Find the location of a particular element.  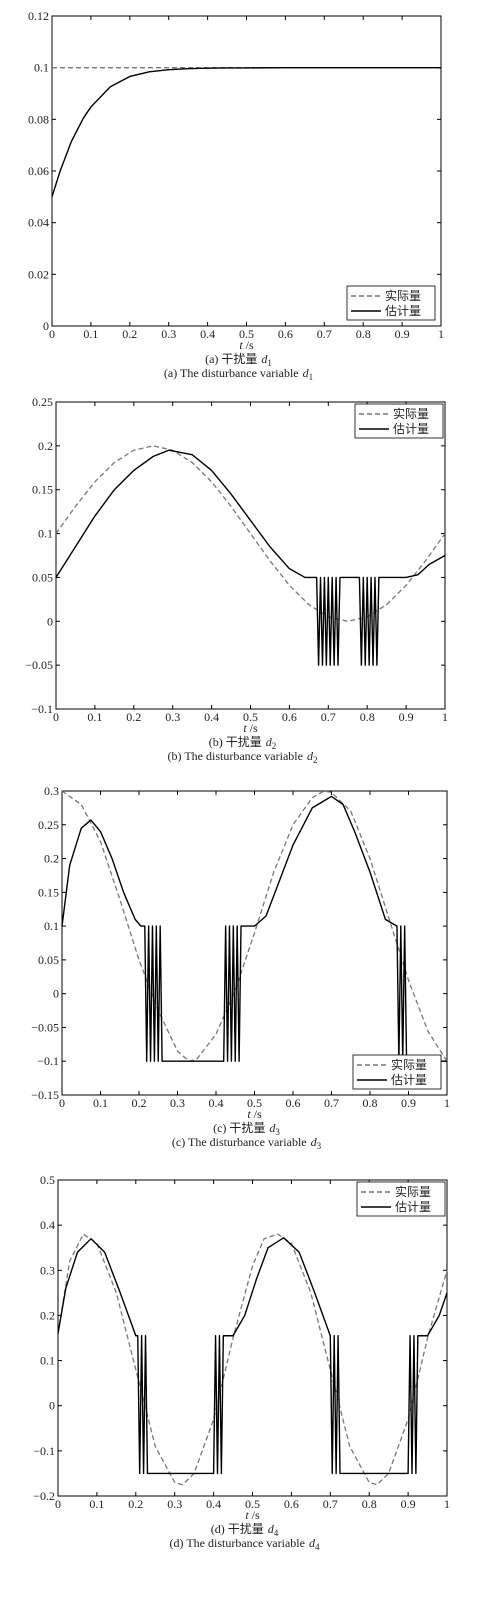

caption-cn: (d) 干扰量 d4 is located at coordinates (245, 1530).